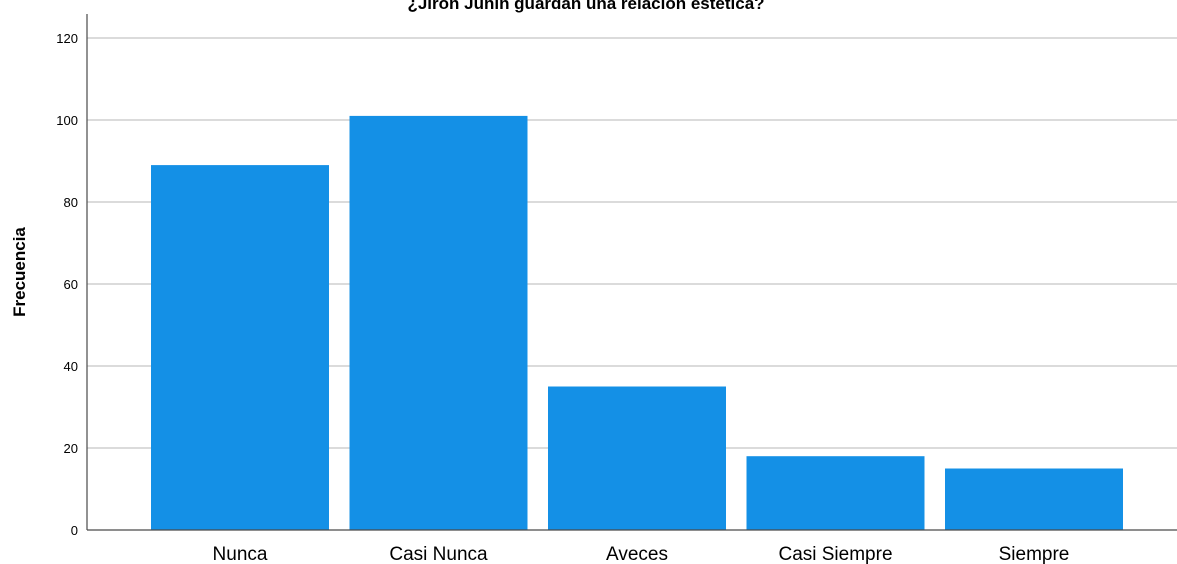  Describe the element at coordinates (637, 554) in the screenshot. I see `x-tick-label: Aveces` at that location.